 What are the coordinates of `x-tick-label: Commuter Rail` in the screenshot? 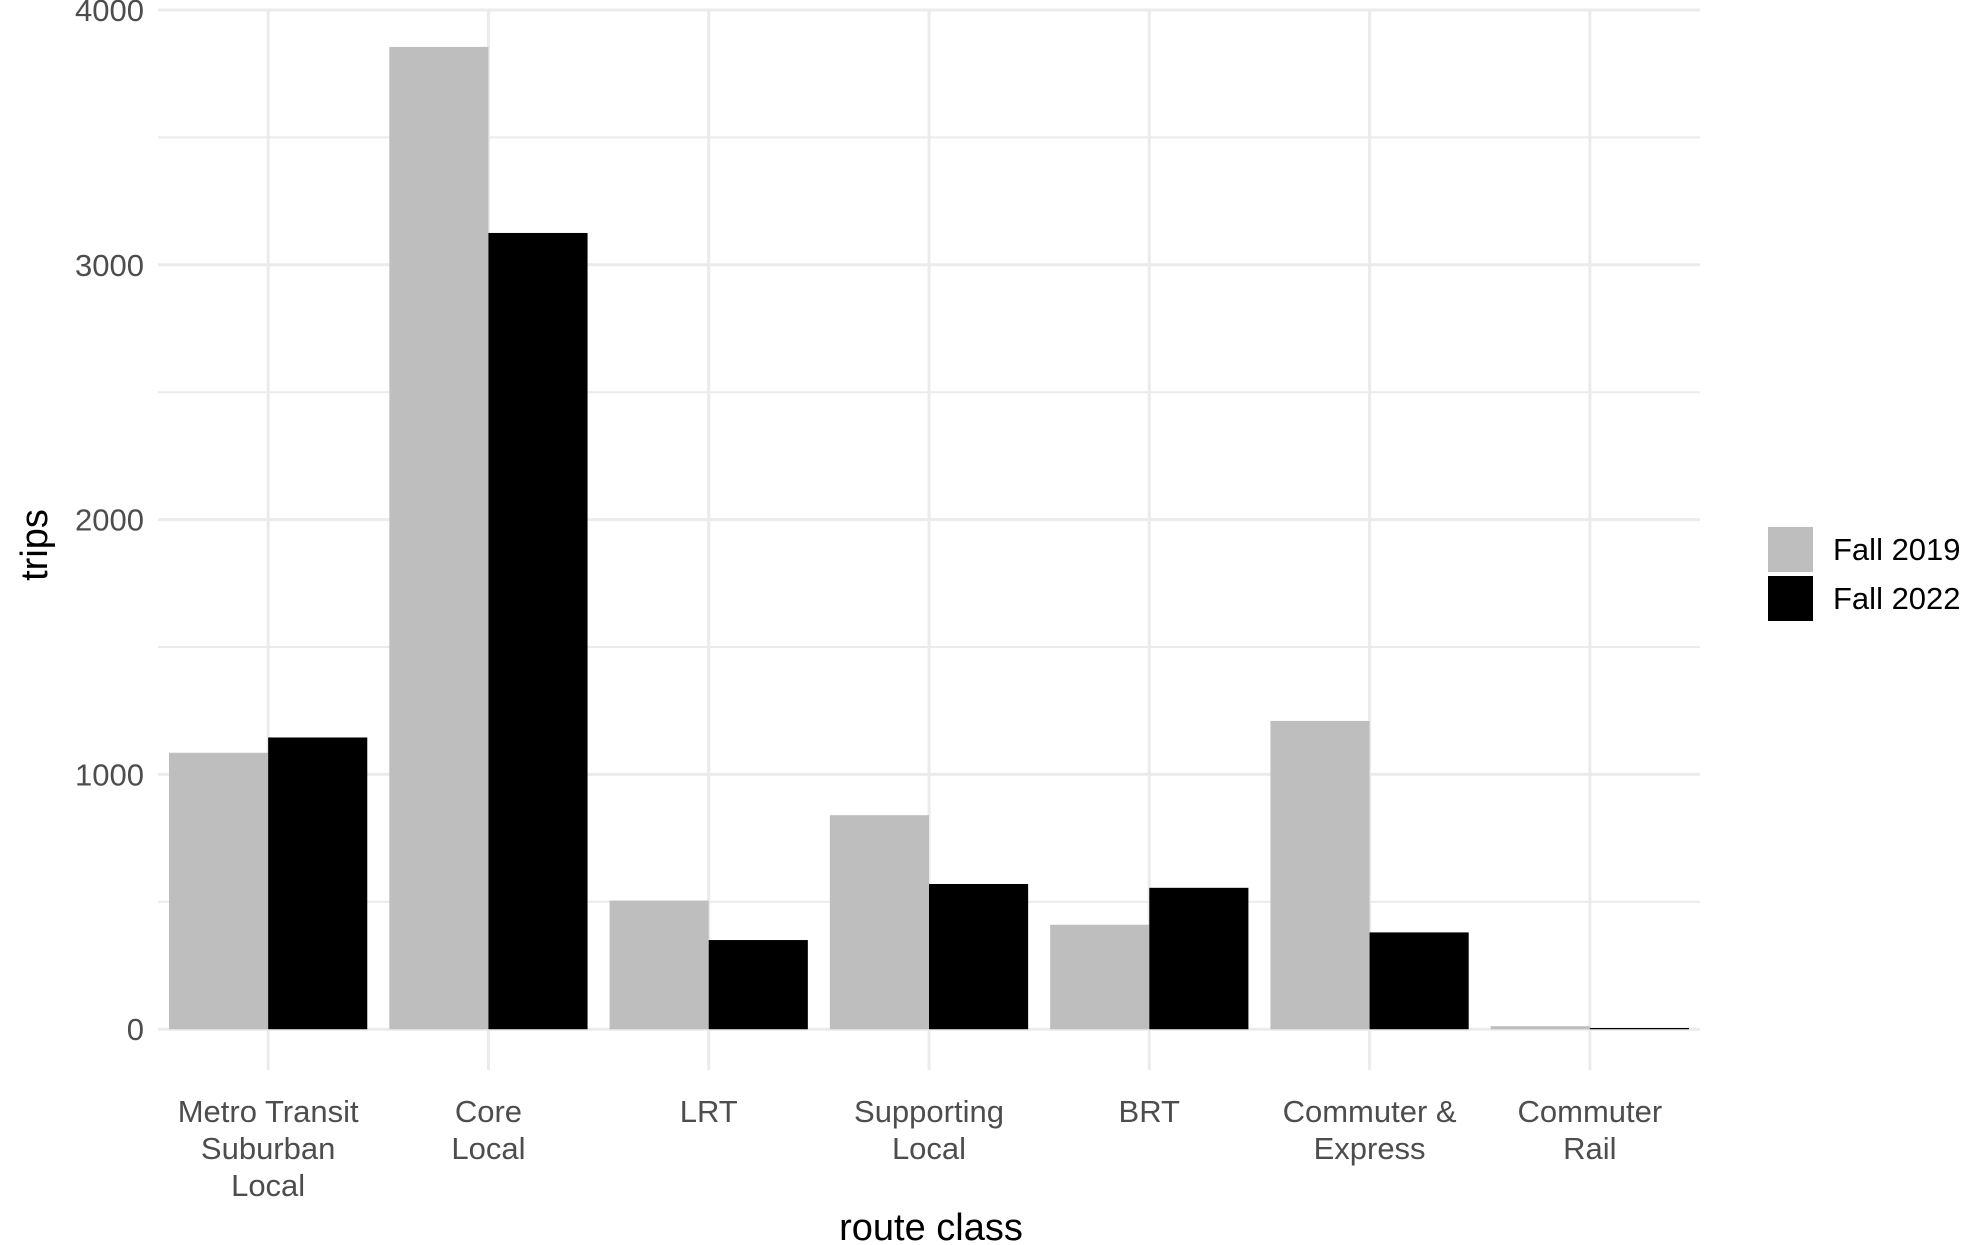 It's located at (1590, 1130).